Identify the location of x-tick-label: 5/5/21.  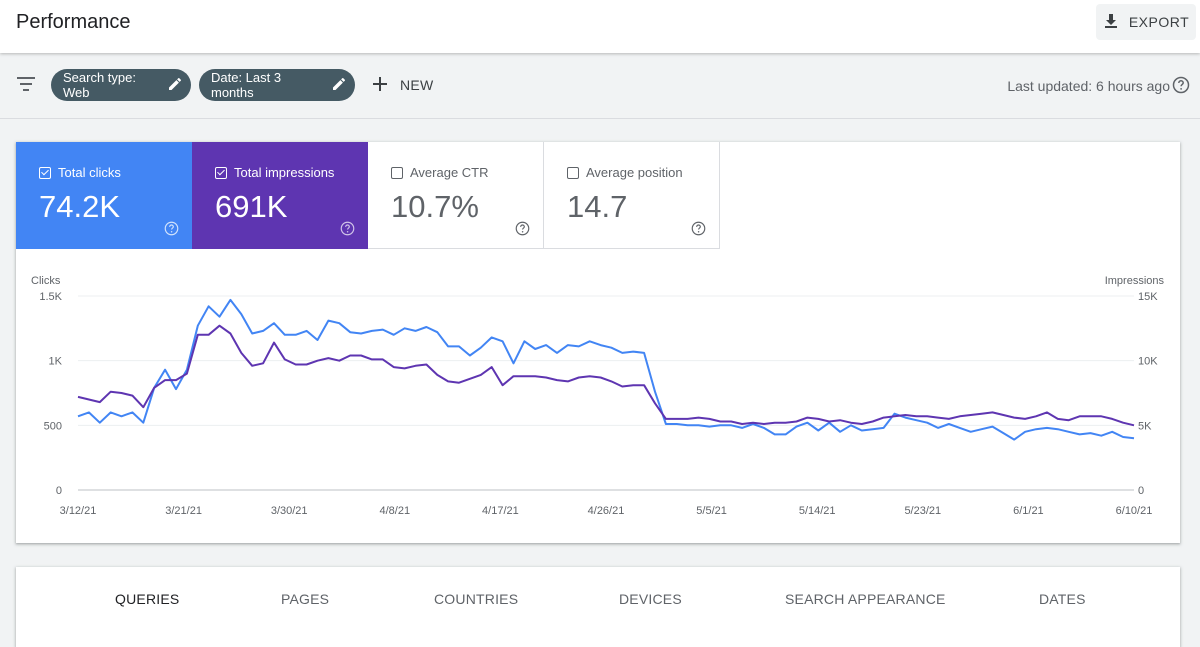
(711, 511).